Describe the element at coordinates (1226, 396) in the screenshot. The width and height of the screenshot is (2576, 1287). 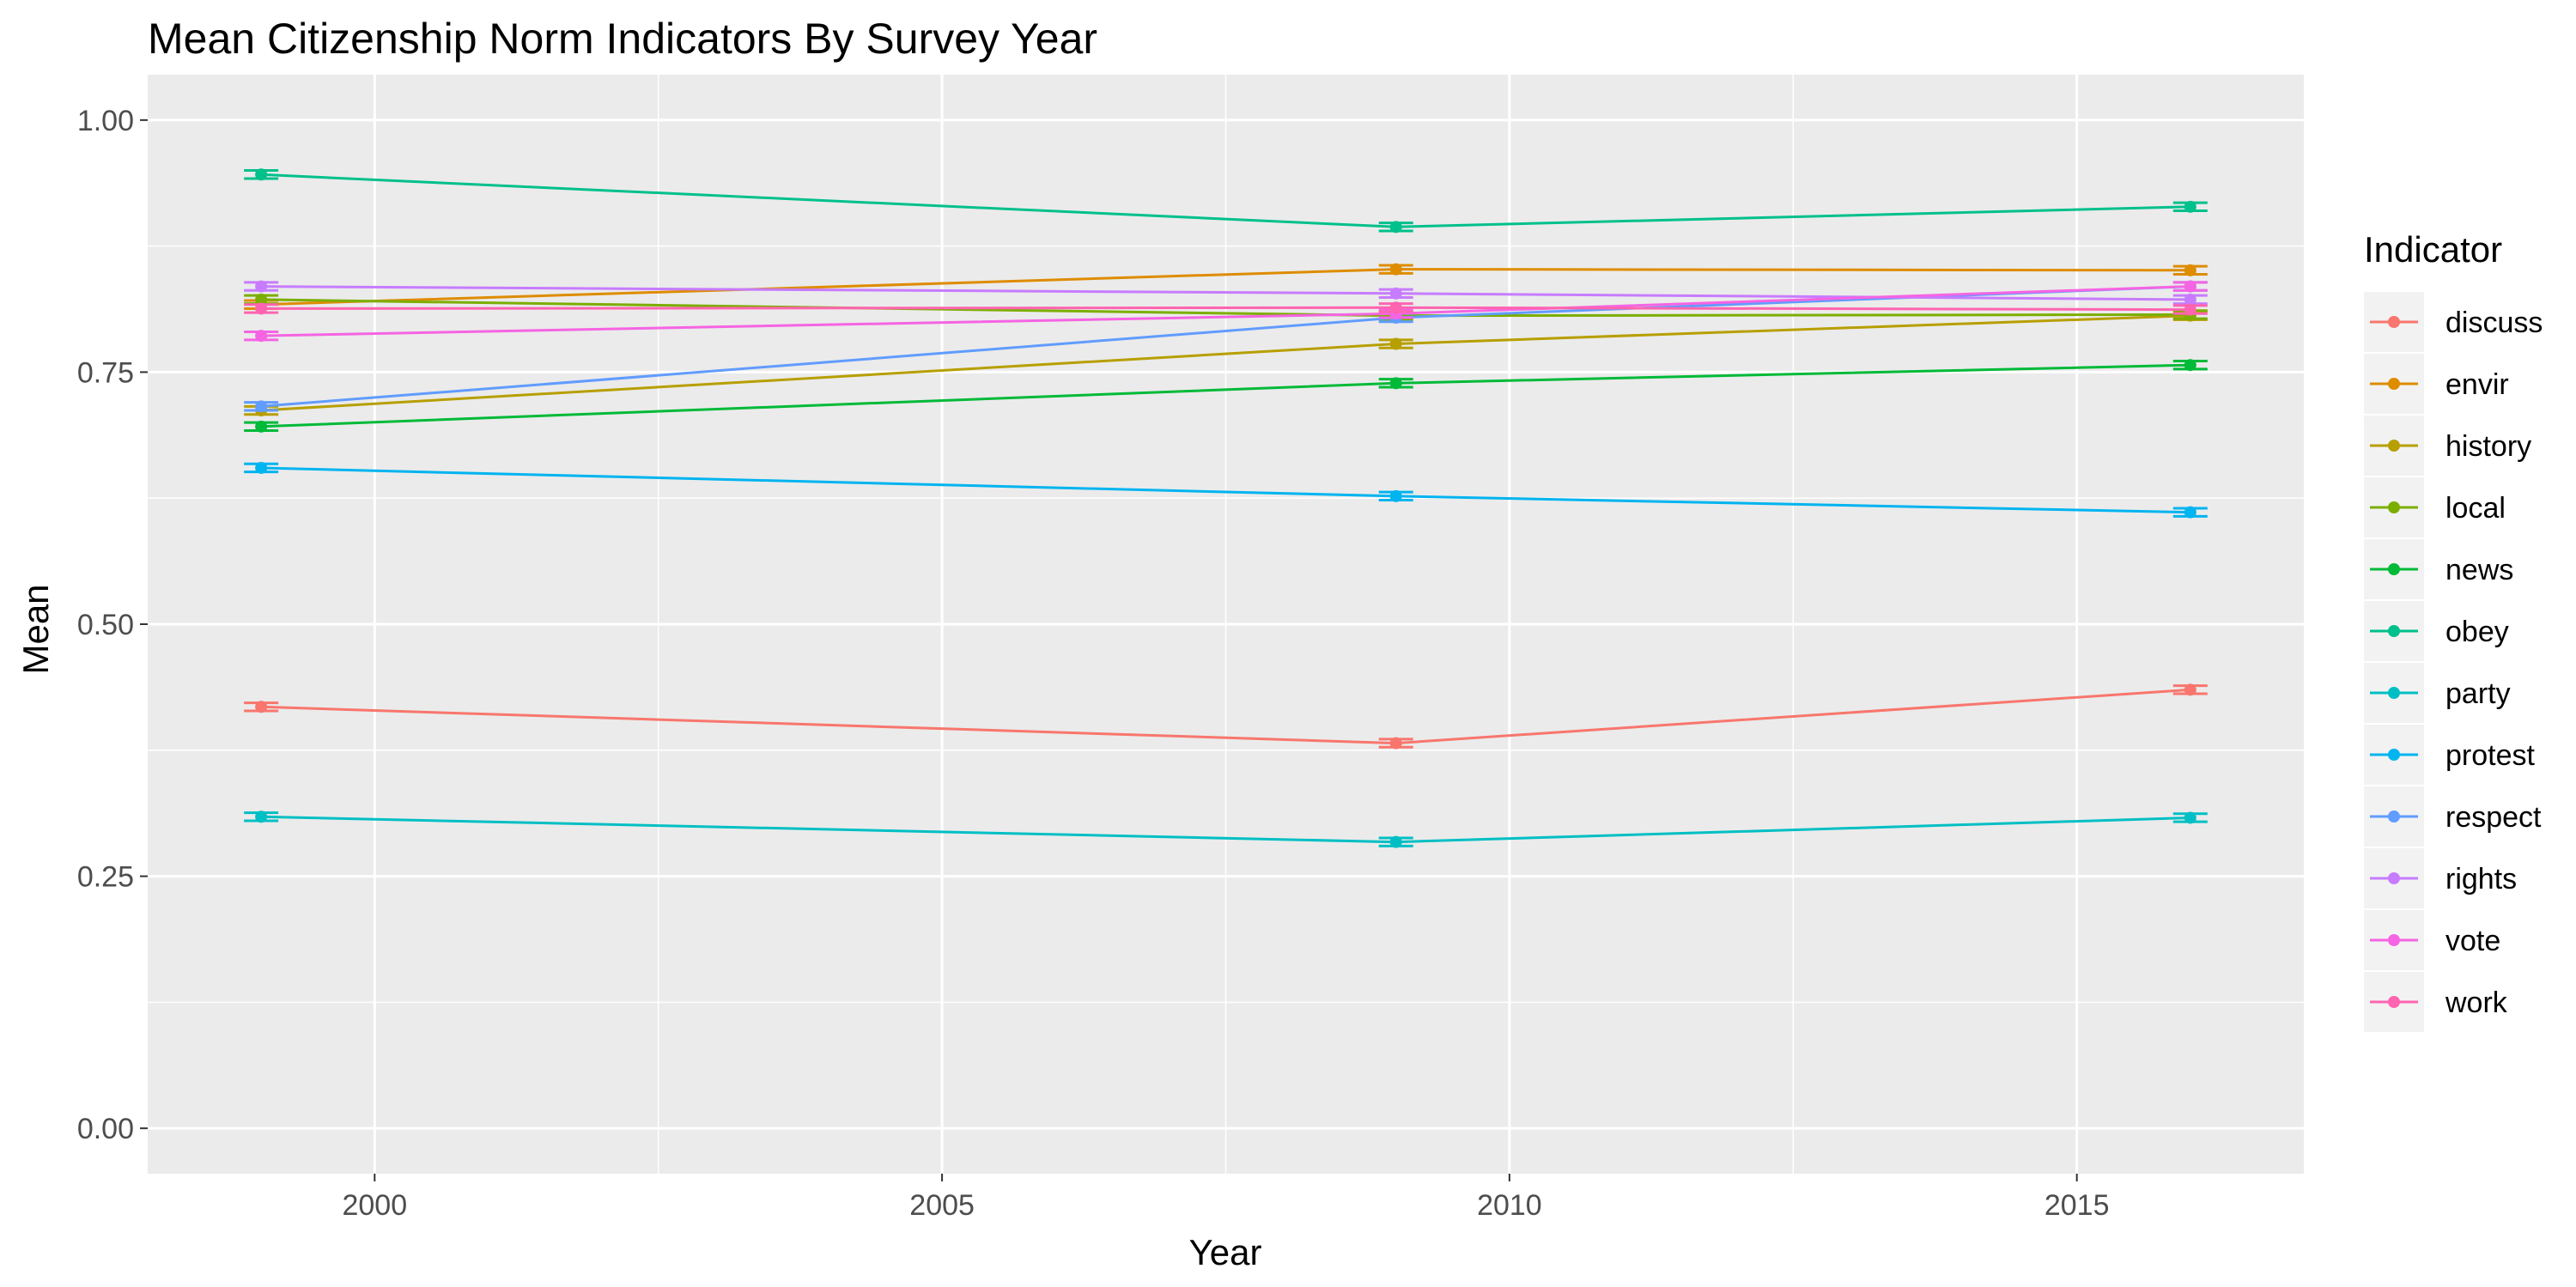
I see `series-news` at that location.